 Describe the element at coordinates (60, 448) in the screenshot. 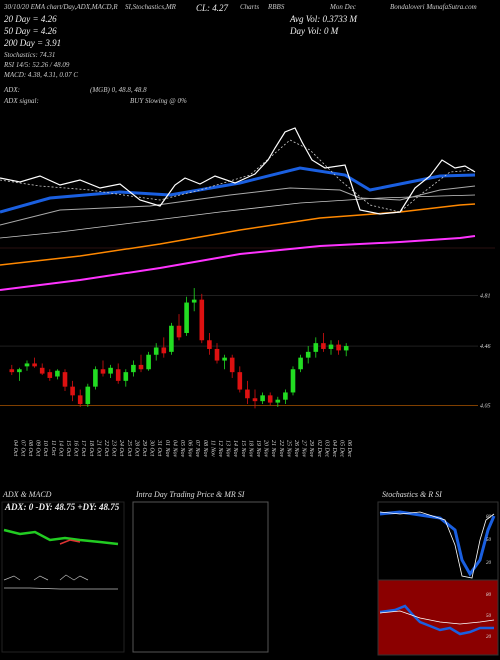

I see `x-tick-label: 14 Oct` at that location.